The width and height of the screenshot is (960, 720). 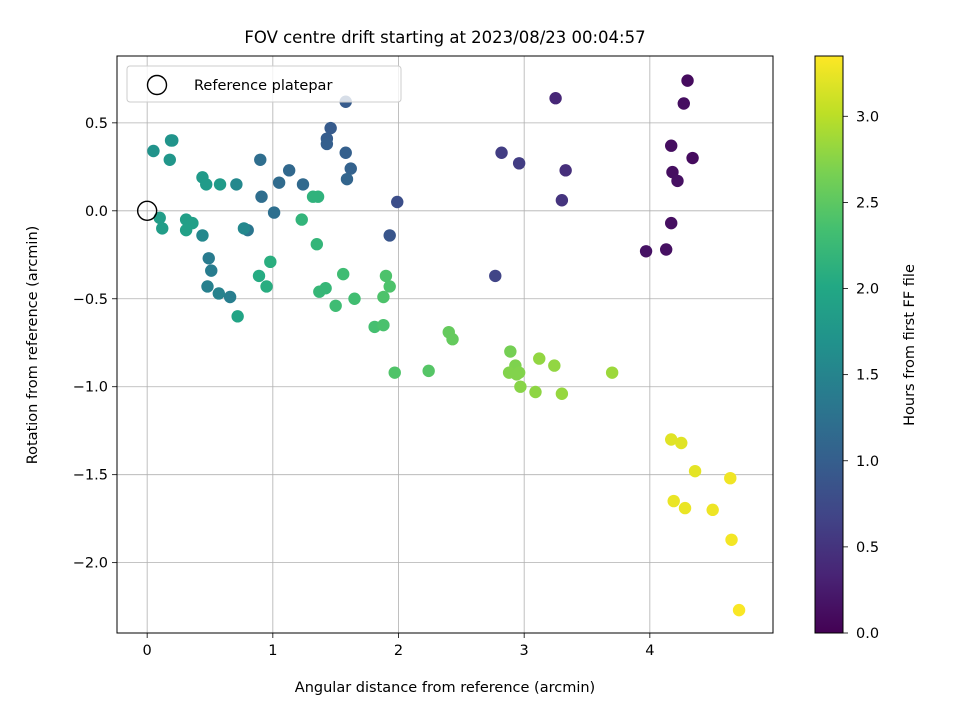 What do you see at coordinates (157, 85) in the screenshot?
I see `legend-marker` at bounding box center [157, 85].